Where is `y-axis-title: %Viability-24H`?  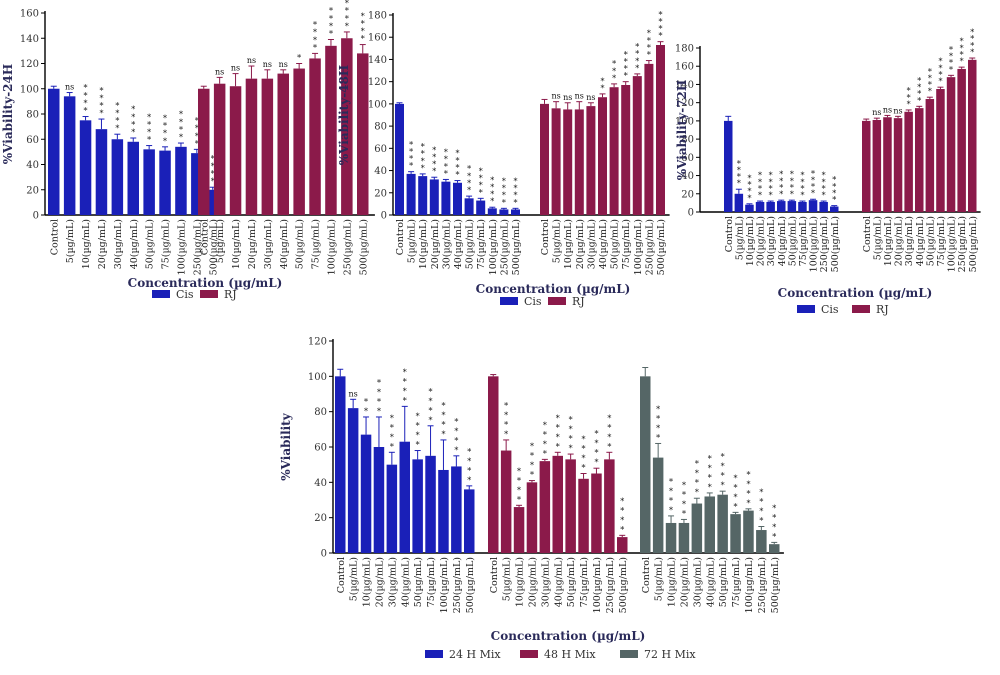
y-axis-title: %Viability-24H is located at coordinates (8, 114).